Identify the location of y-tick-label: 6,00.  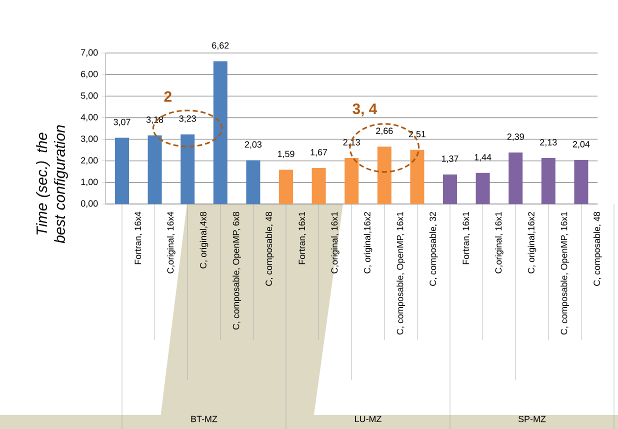
(89, 74).